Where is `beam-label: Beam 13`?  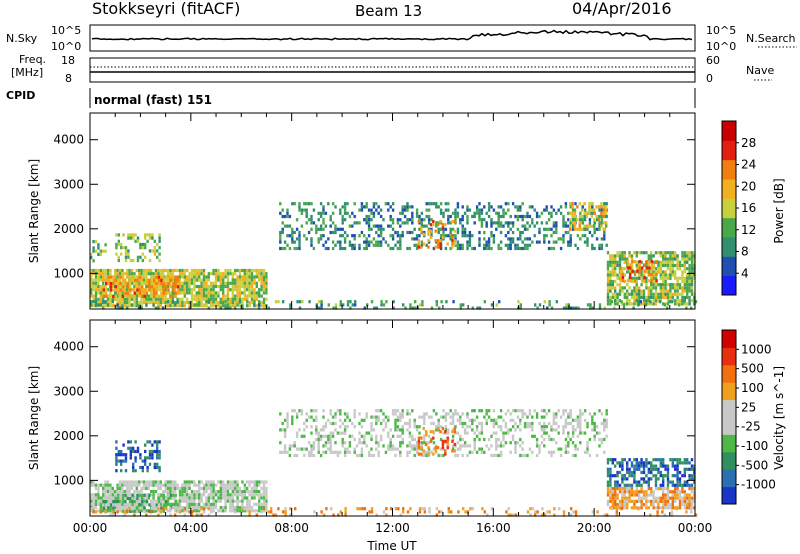
beam-label: Beam 13 is located at coordinates (388, 11).